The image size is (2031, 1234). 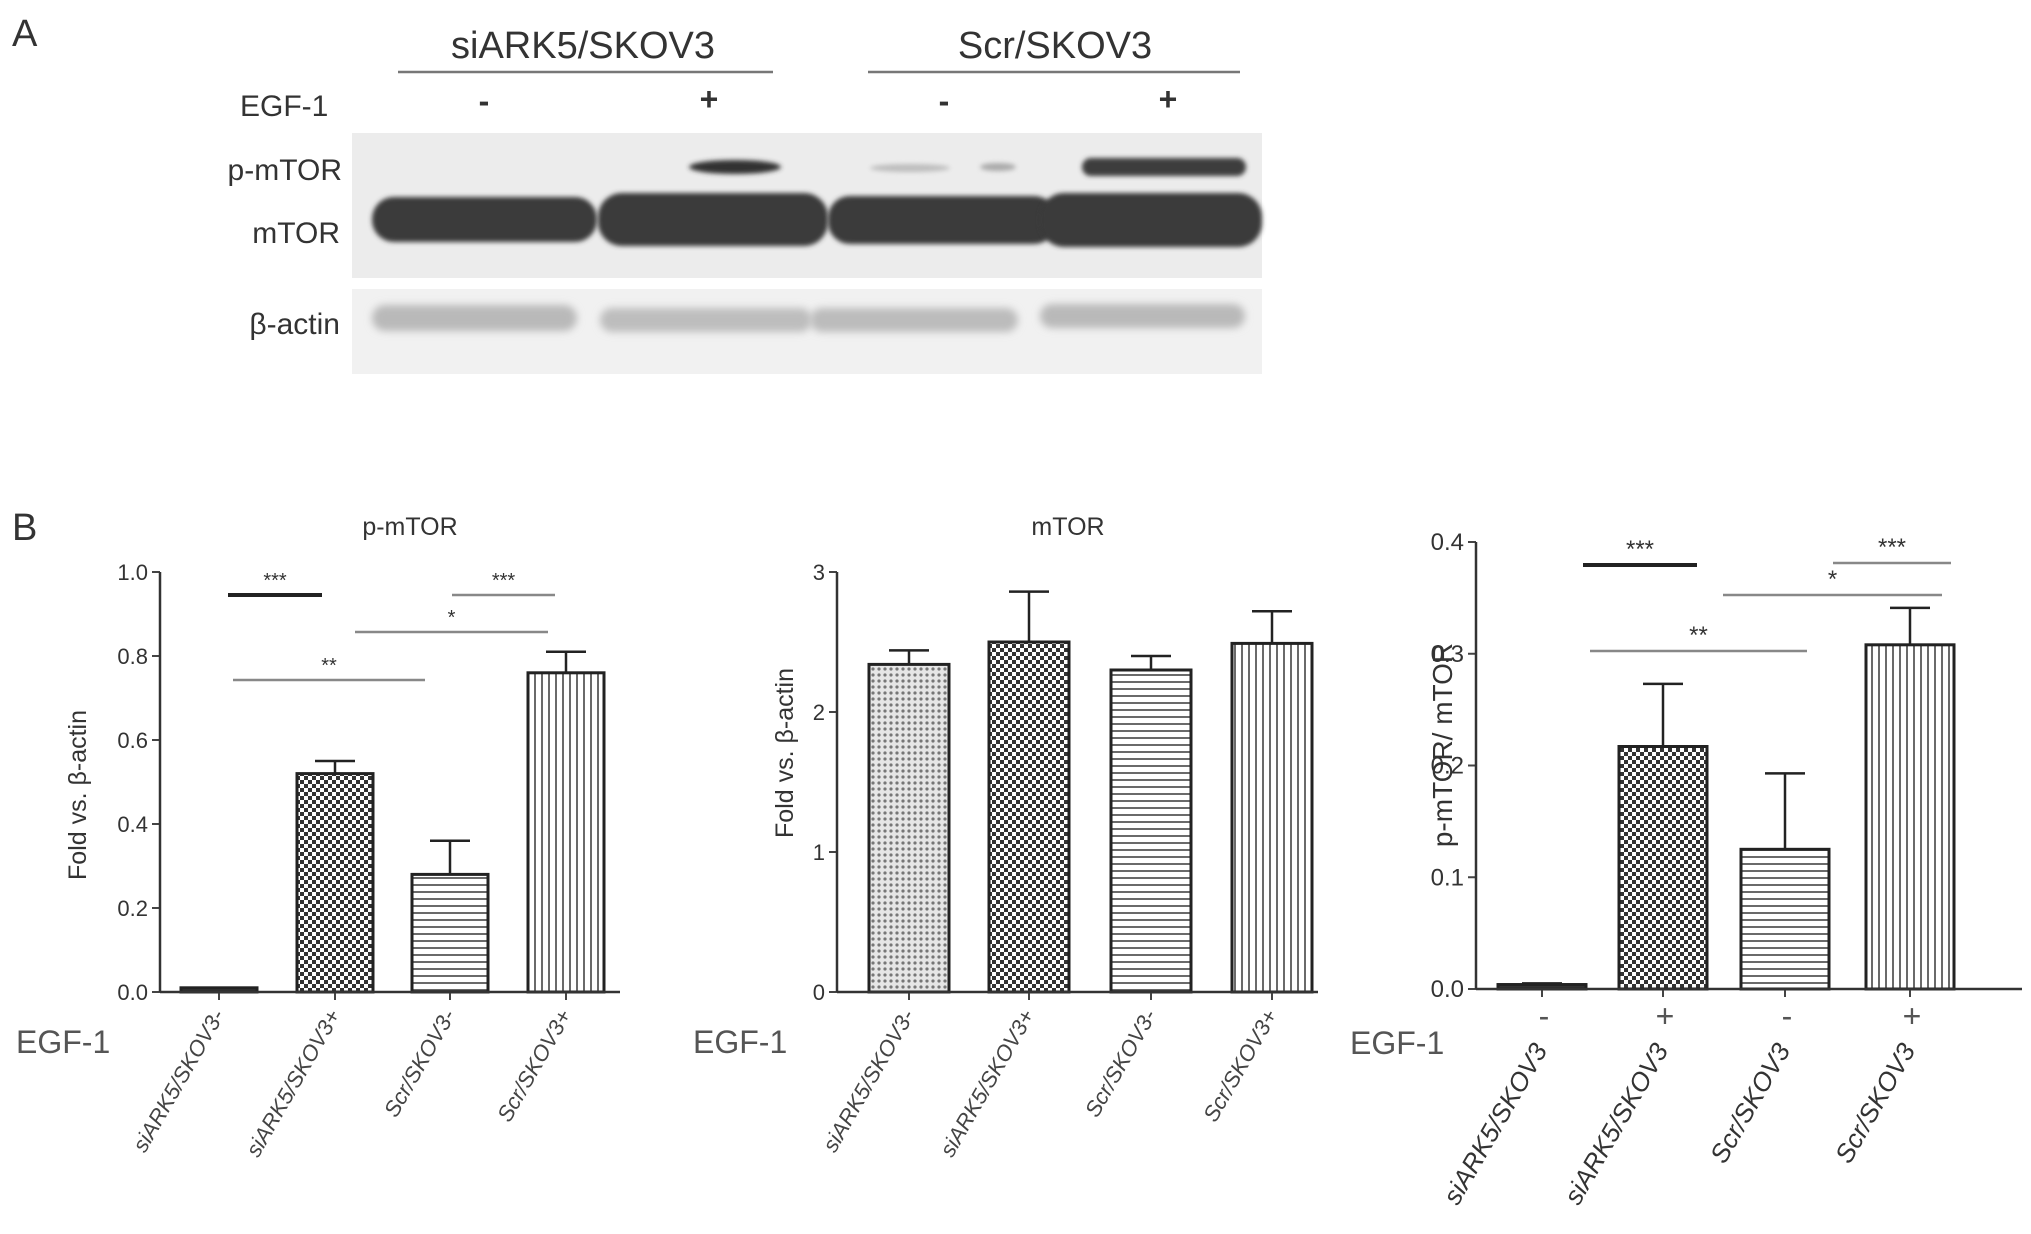 What do you see at coordinates (807, 331) in the screenshot?
I see `blot-image-beta-actin` at bounding box center [807, 331].